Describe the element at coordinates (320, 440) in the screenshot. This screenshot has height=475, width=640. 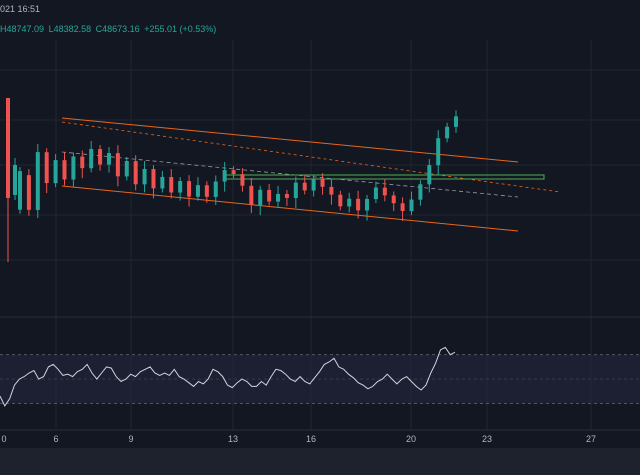
I see `time-axis: 0 6 9 13 16 20 23 27` at that location.